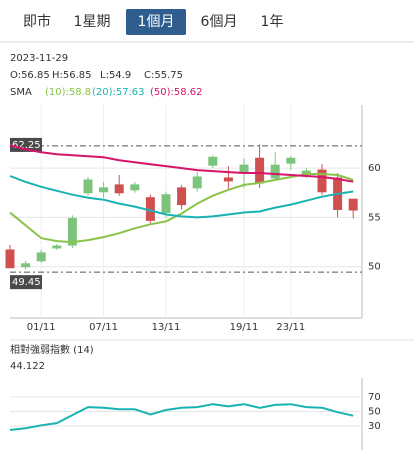 Image resolution: width=414 pixels, height=460 pixels. I want to click on rsi-title: 相對強弱指數 (14), so click(52, 349).